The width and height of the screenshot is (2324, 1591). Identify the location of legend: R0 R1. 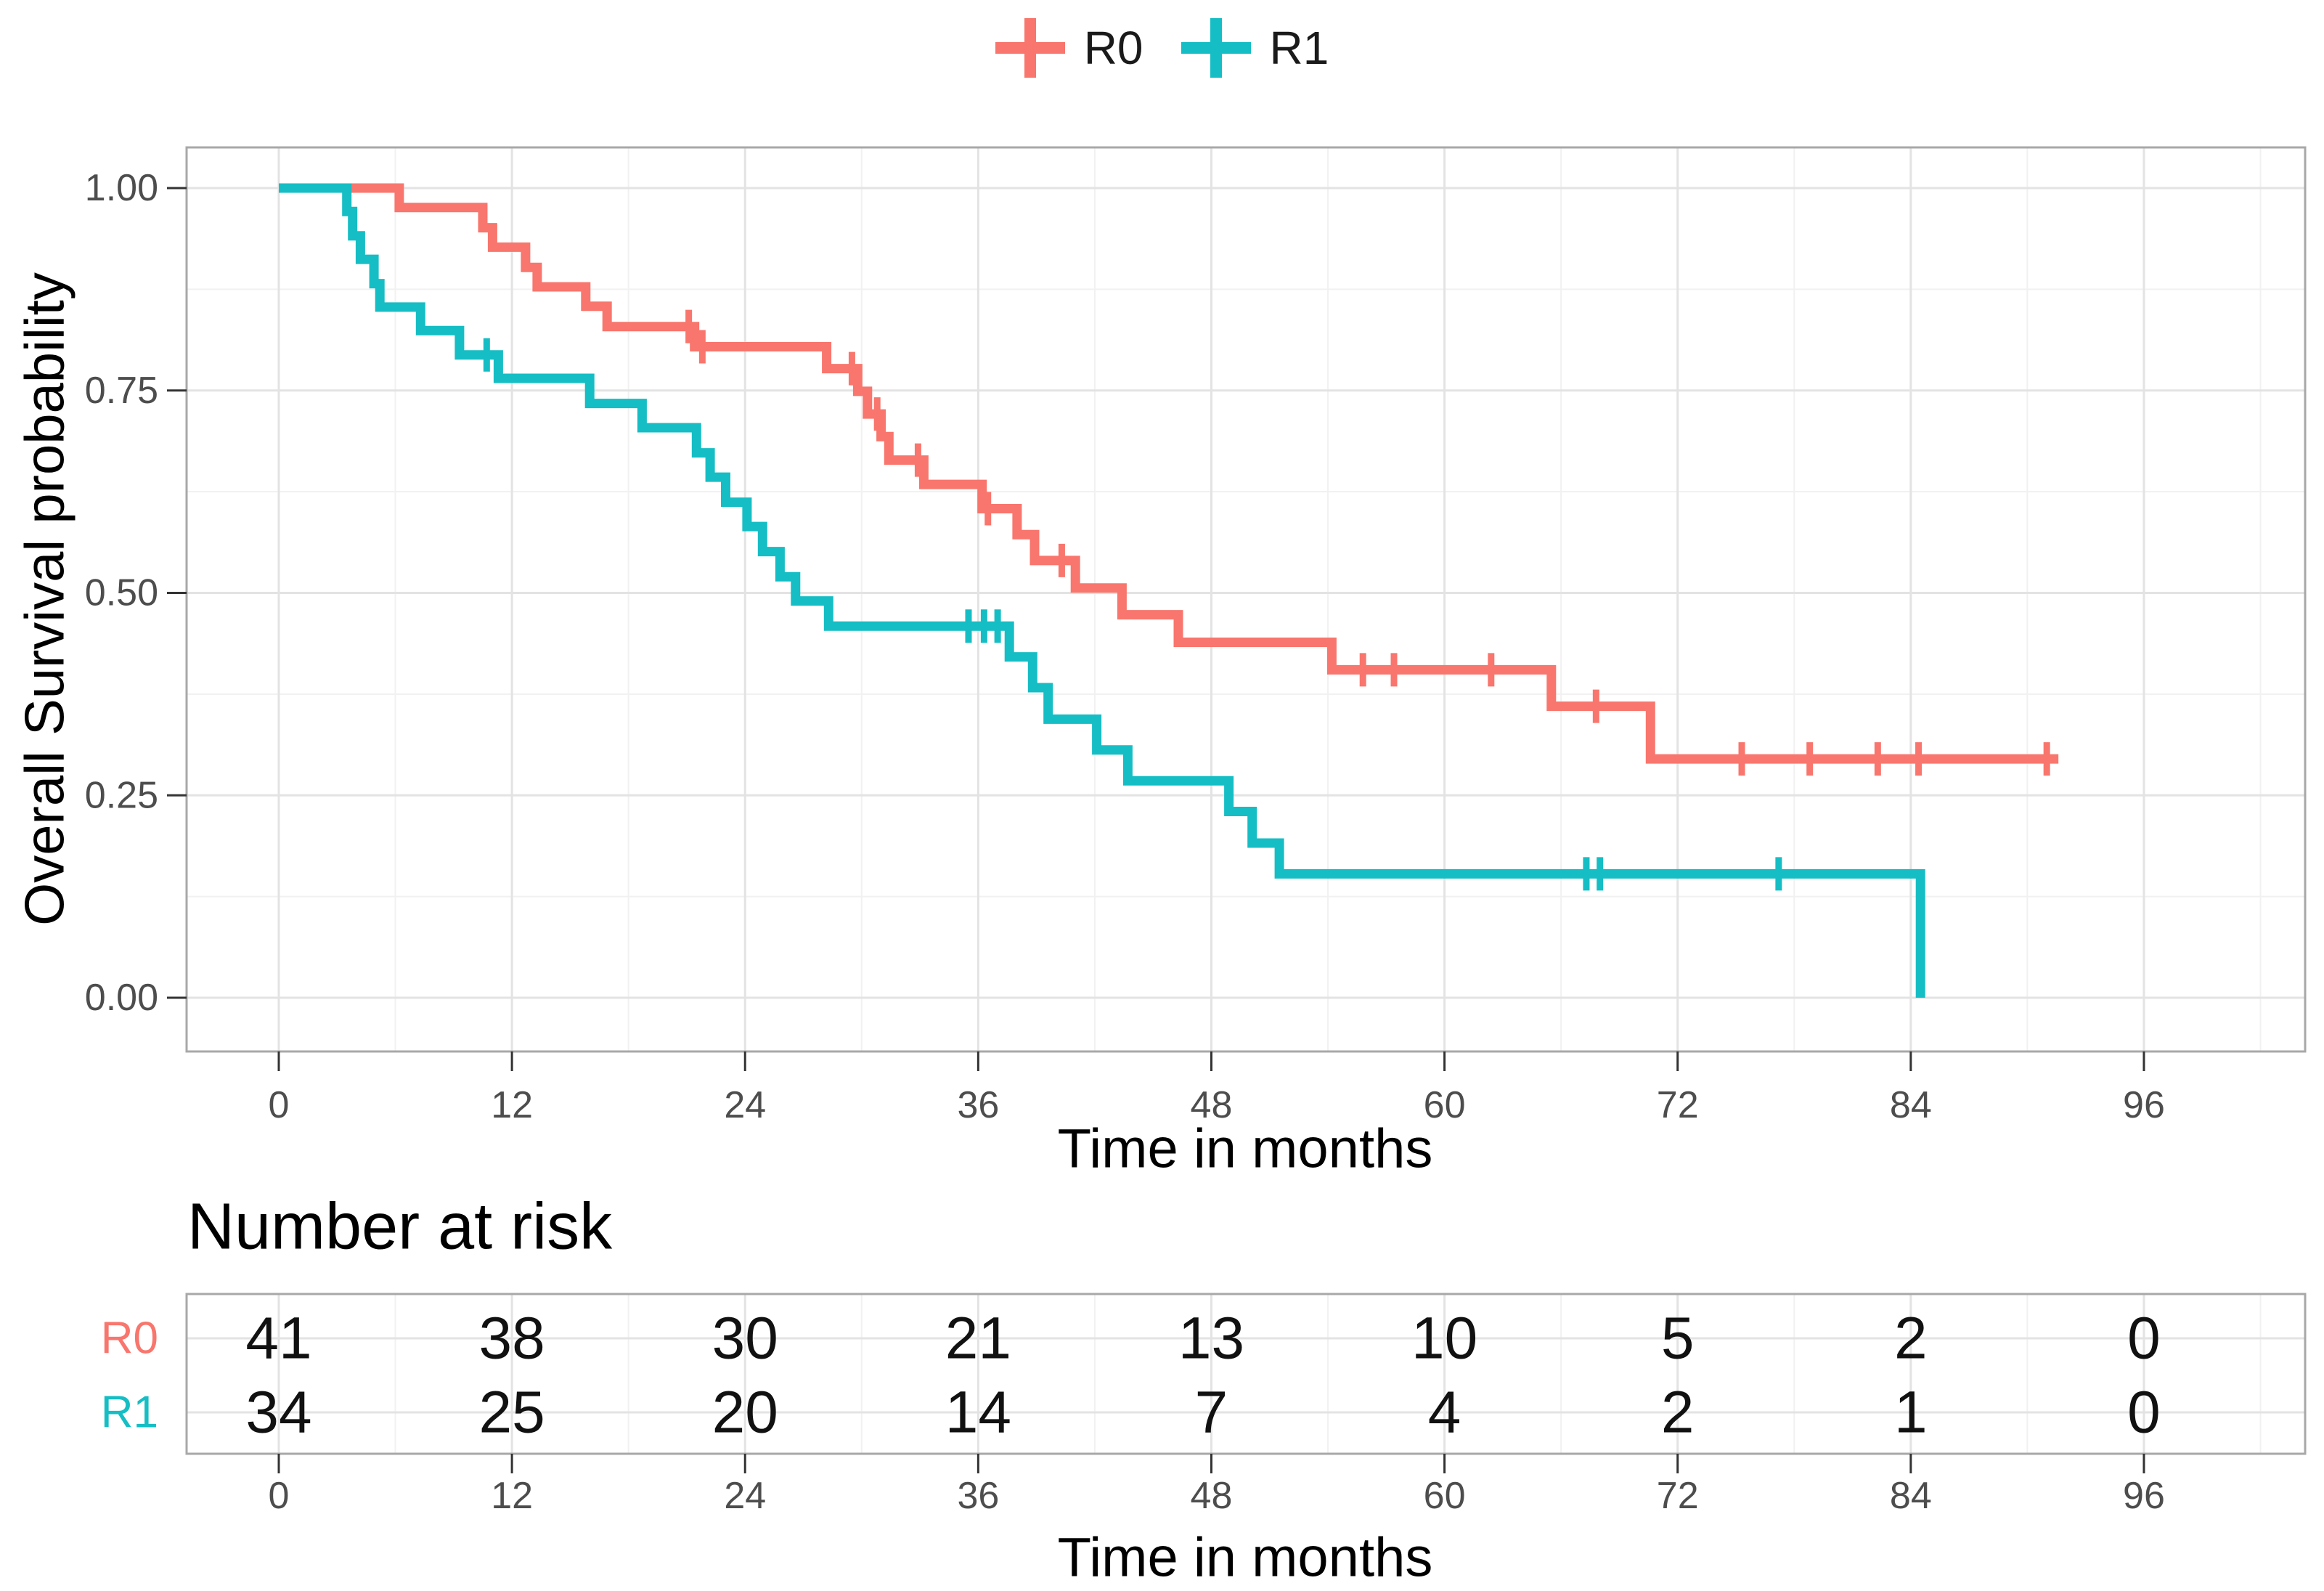
(1162, 48).